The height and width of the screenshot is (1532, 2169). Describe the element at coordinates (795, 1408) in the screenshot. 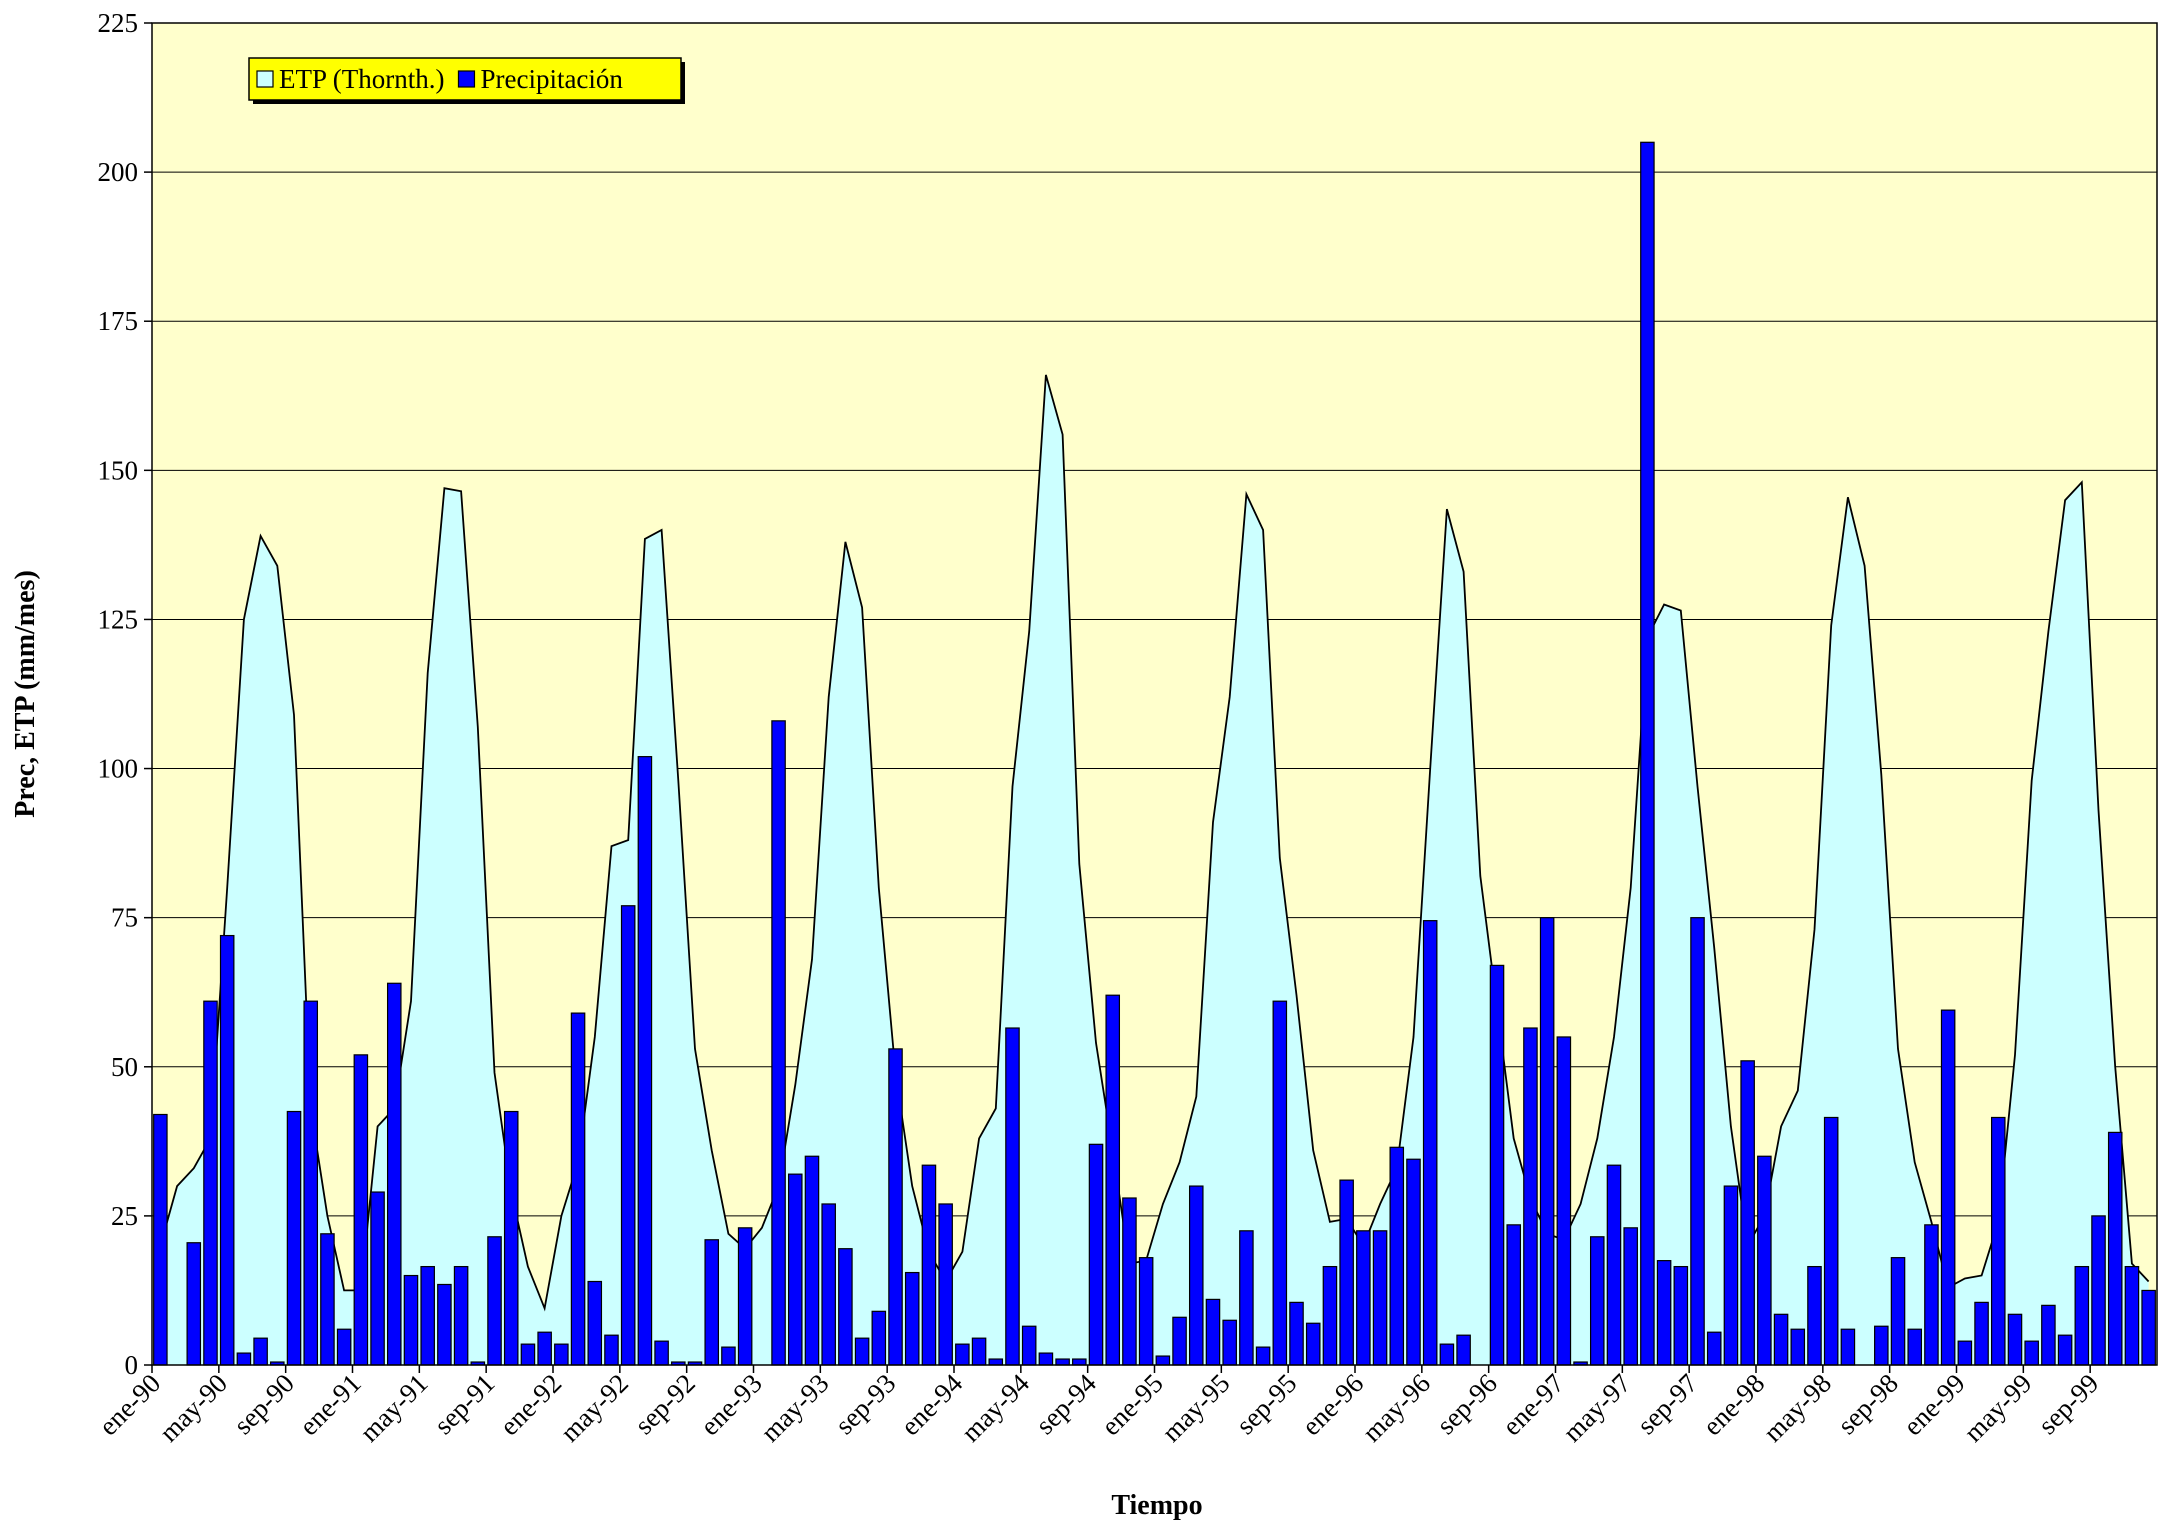

I see `x-tick-label: may-93` at that location.